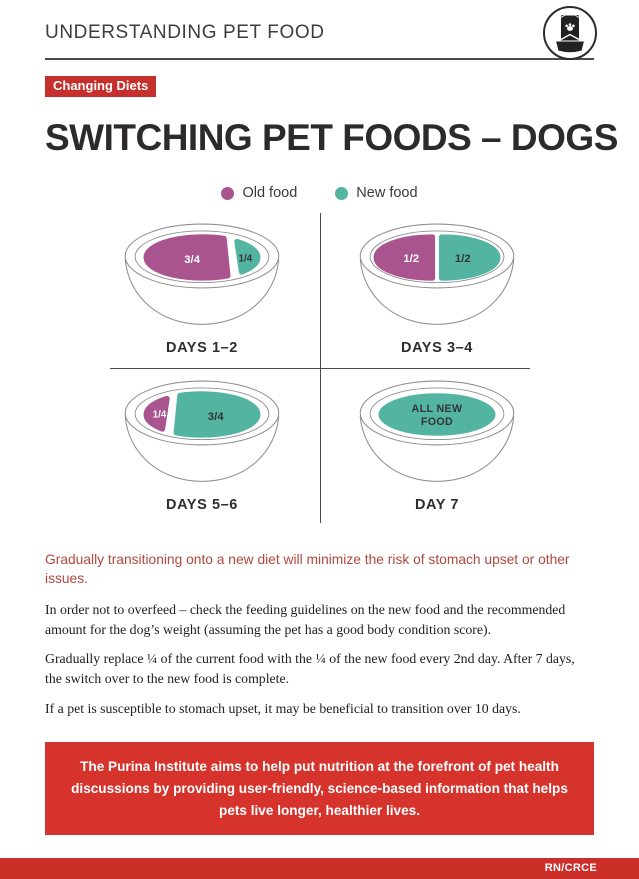  What do you see at coordinates (216, 417) in the screenshot?
I see `new-fraction-label: 3/4` at bounding box center [216, 417].